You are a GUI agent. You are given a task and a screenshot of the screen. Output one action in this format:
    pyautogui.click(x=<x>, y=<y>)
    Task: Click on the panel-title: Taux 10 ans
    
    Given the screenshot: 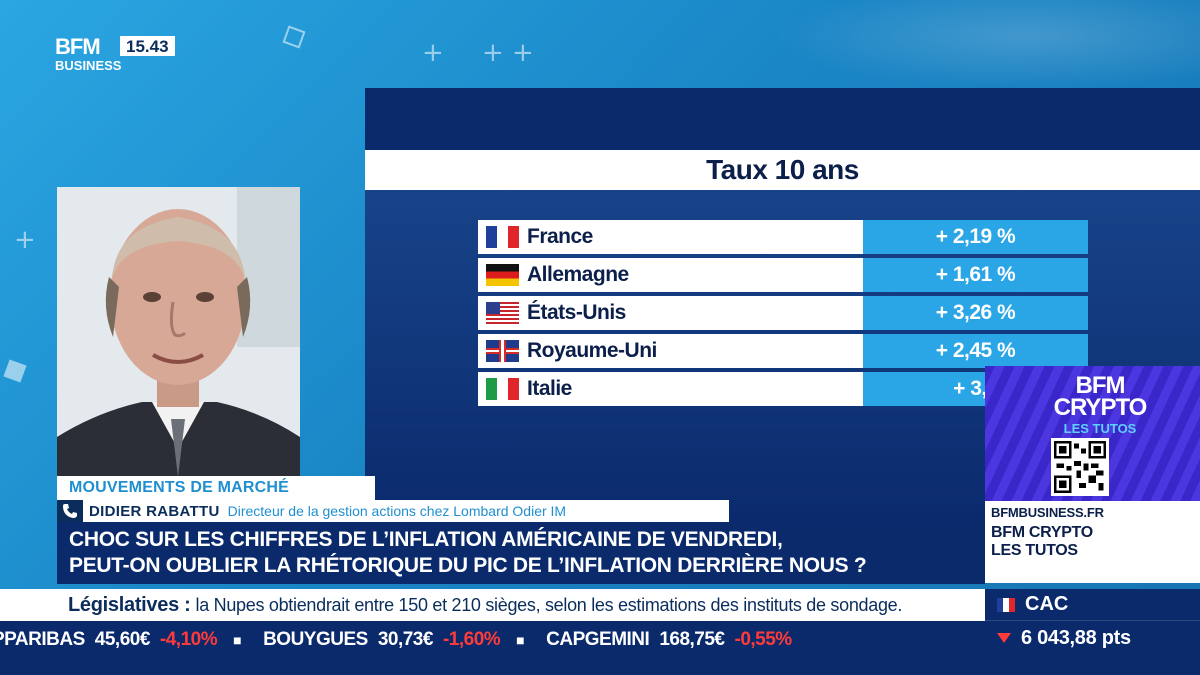 What is the action you would take?
    pyautogui.click(x=782, y=169)
    